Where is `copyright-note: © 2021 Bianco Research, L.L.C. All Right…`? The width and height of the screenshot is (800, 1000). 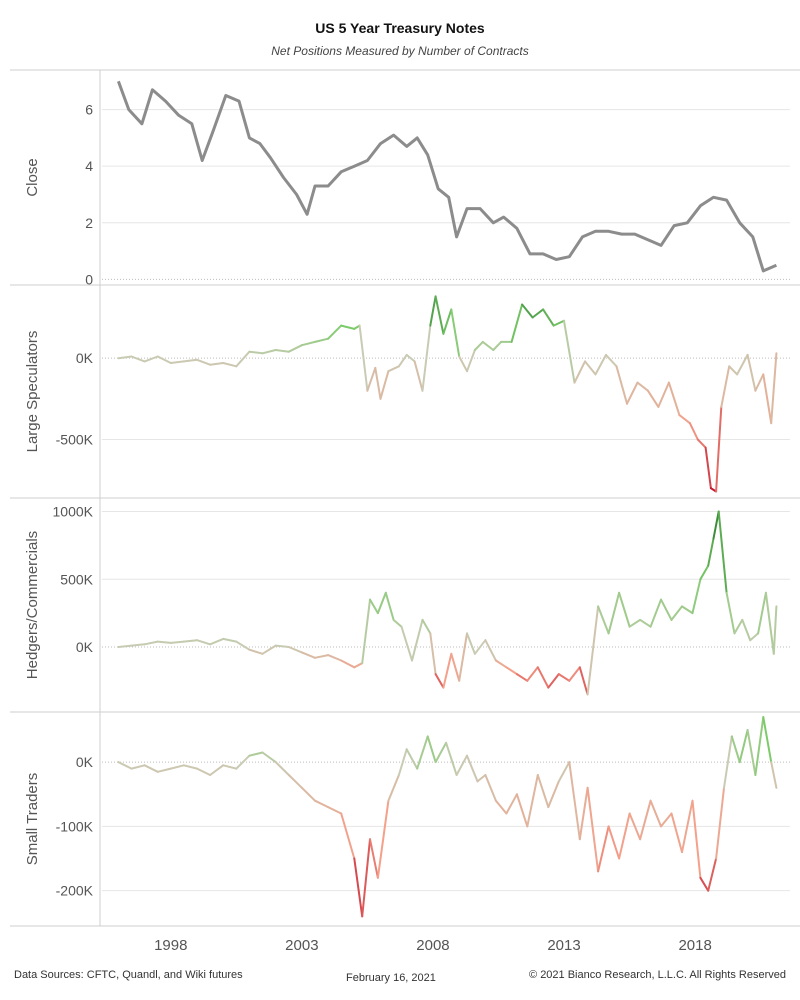 copyright-note: © 2021 Bianco Research, L.L.C. All Right… is located at coordinates (657, 975).